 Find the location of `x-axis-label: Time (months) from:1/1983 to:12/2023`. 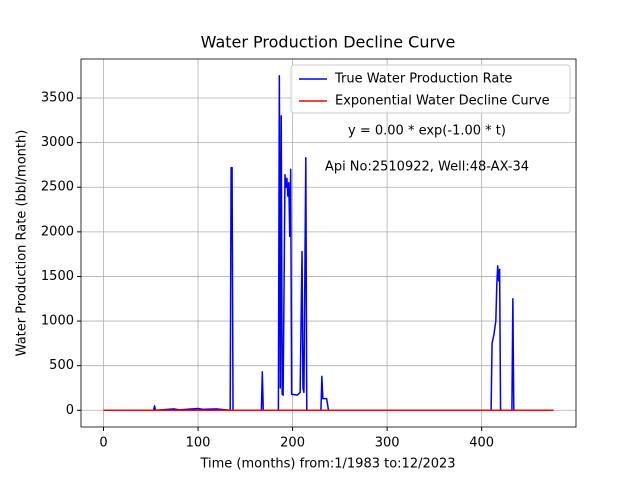

x-axis-label: Time (months) from:1/1983 to:12/2023 is located at coordinates (327, 464).